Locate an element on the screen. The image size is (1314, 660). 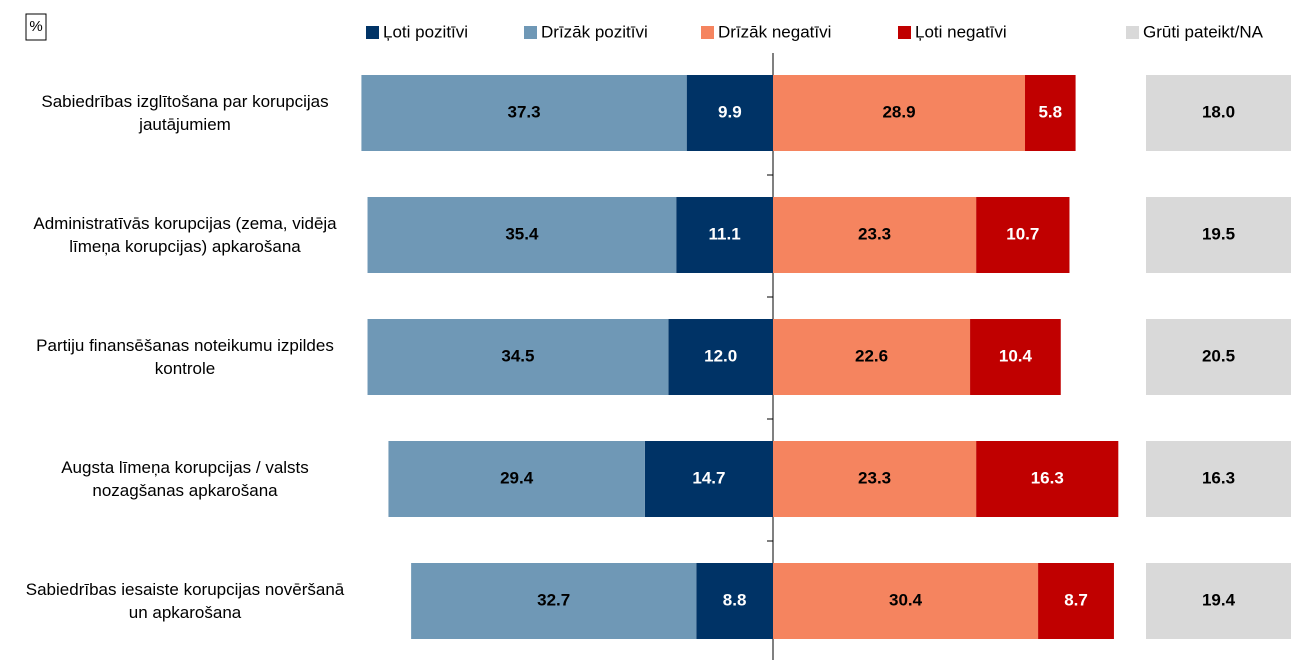
value-label: 30.4 is located at coordinates (906, 599).